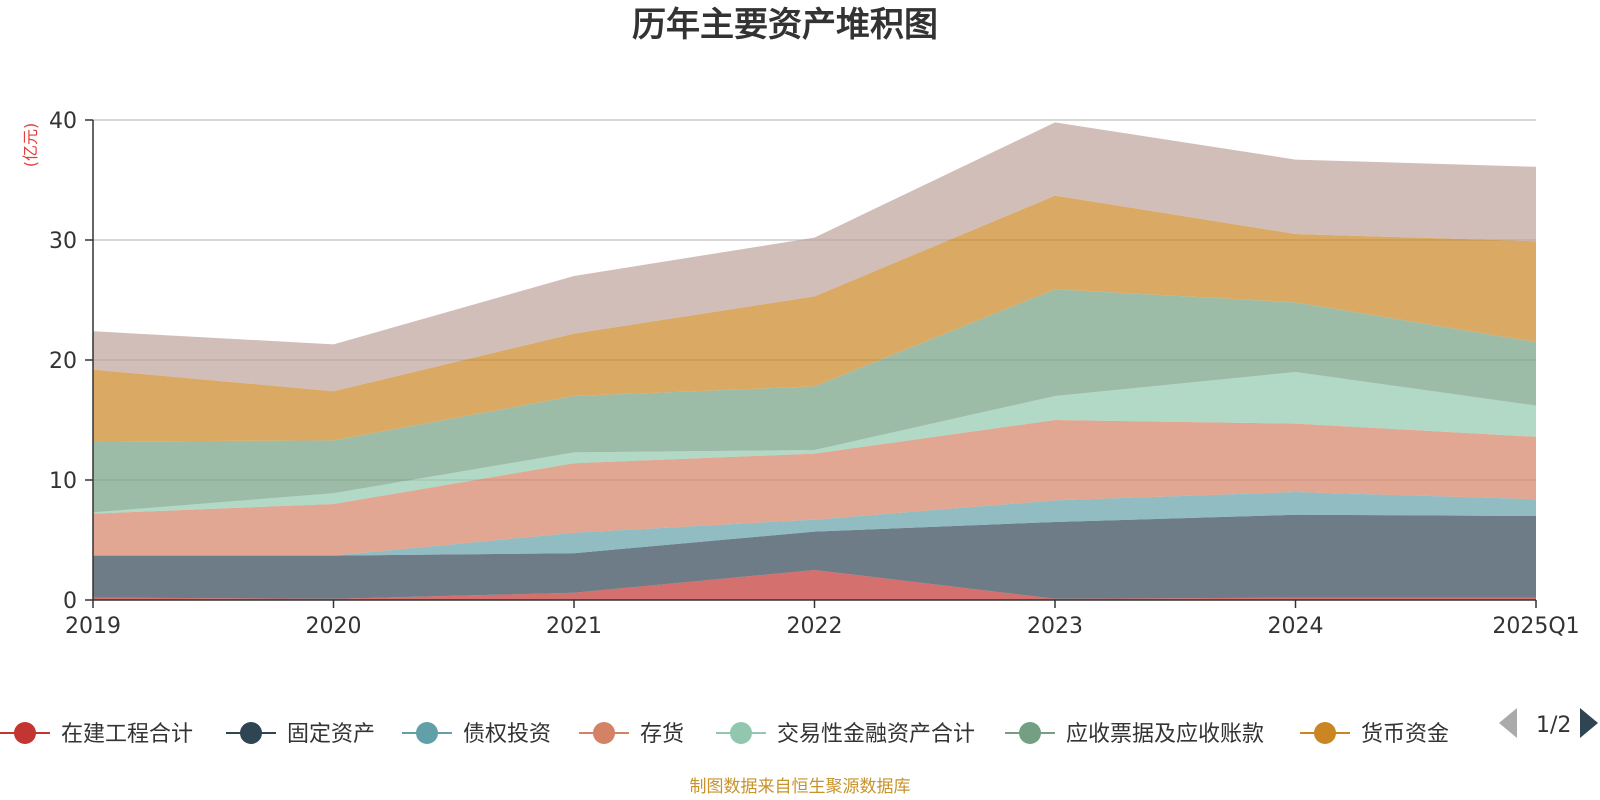 Image resolution: width=1600 pixels, height=800 pixels. I want to click on y-axis-unit: (亿元), so click(30, 145).